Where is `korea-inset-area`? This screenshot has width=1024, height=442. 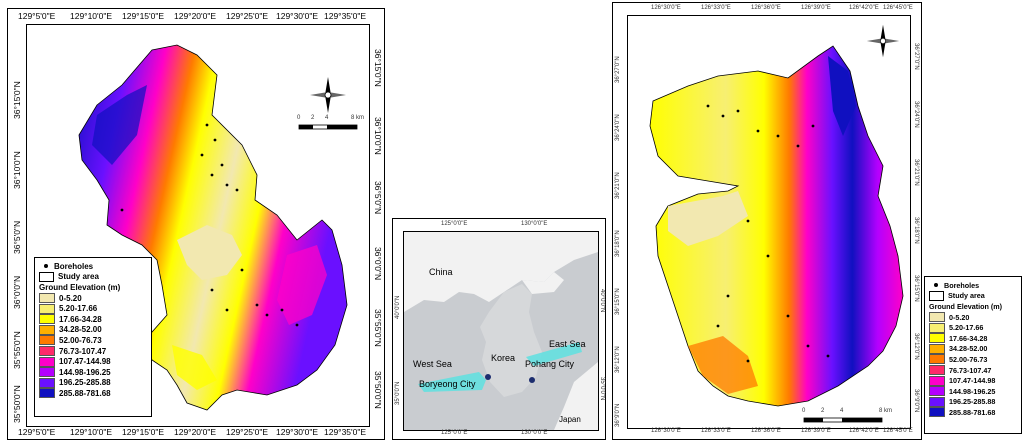
korea-inset-area is located at coordinates (501, 331).